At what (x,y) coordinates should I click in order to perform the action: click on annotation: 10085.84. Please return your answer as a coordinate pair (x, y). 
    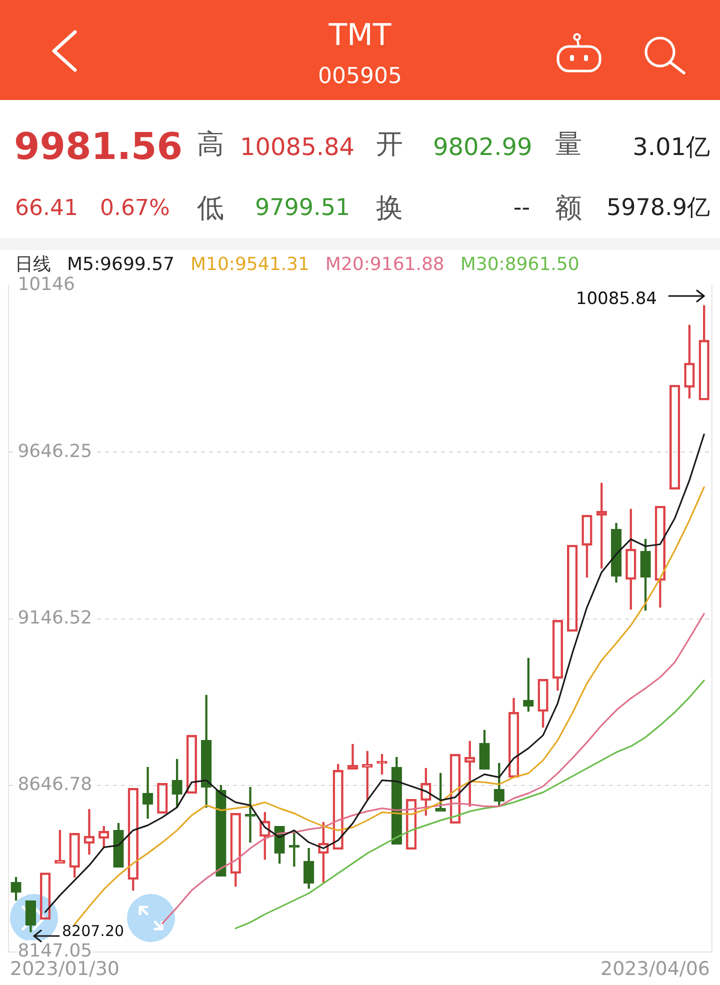
    Looking at the image, I should click on (616, 299).